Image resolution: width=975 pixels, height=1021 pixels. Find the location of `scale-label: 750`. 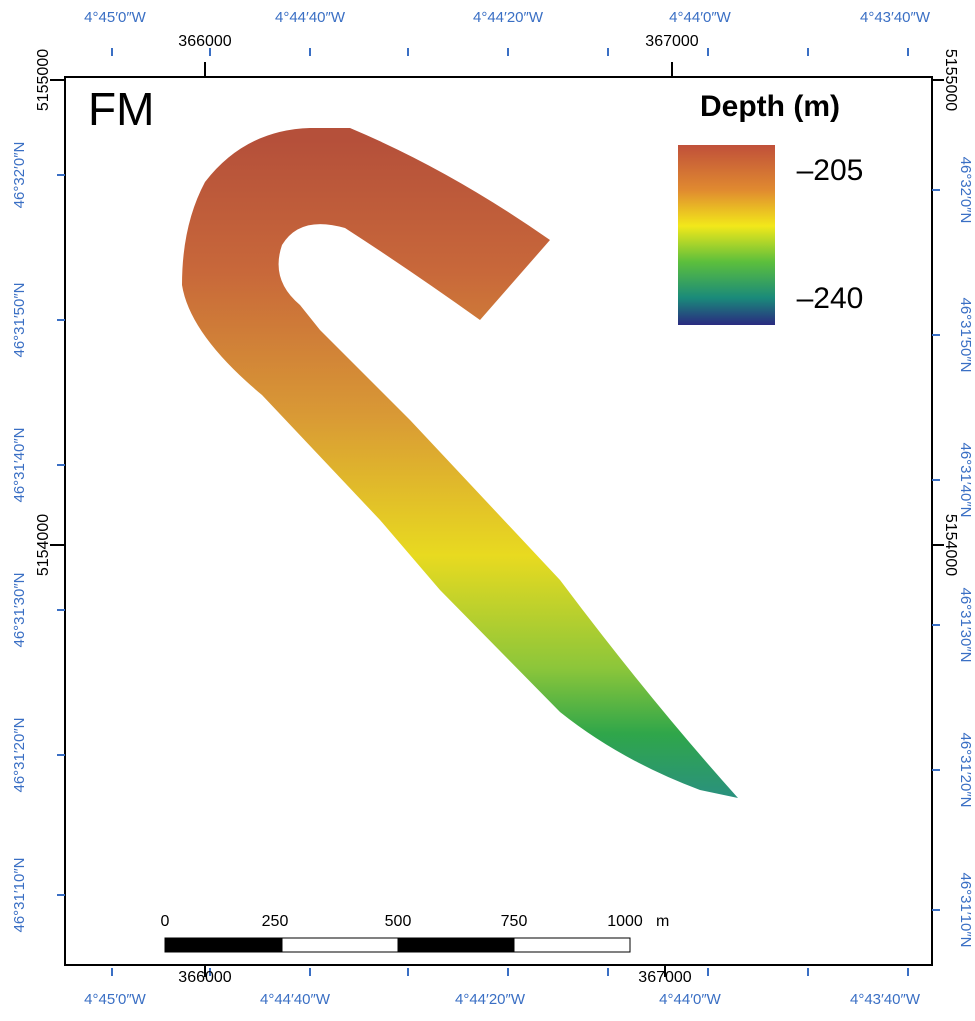

scale-label: 750 is located at coordinates (514, 921).